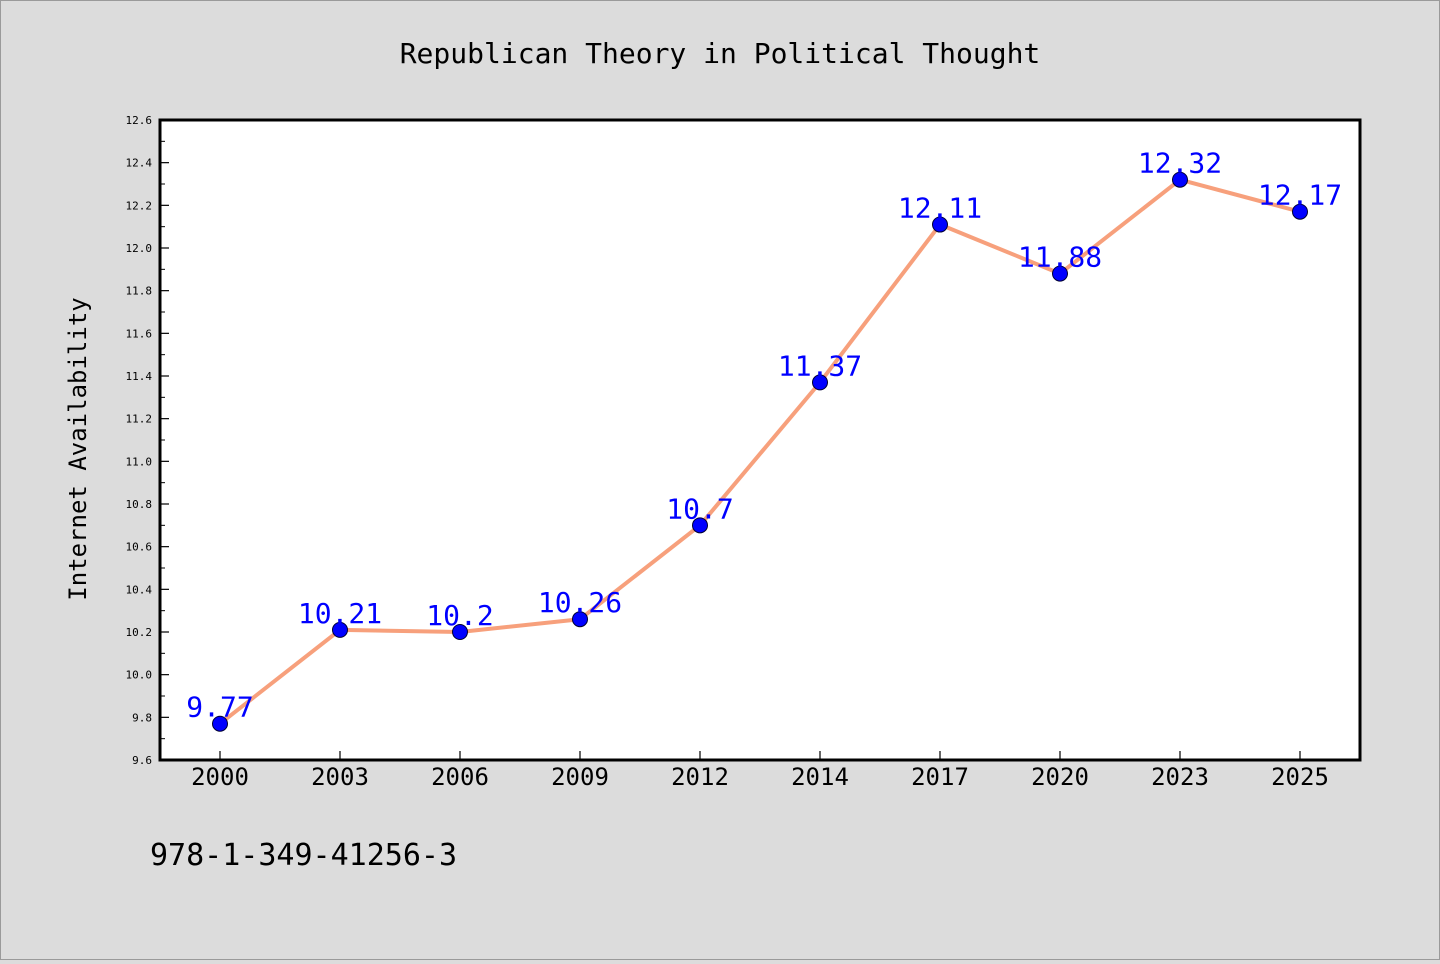  I want to click on chart-title: Republican Theory in Political Thought, so click(720, 53).